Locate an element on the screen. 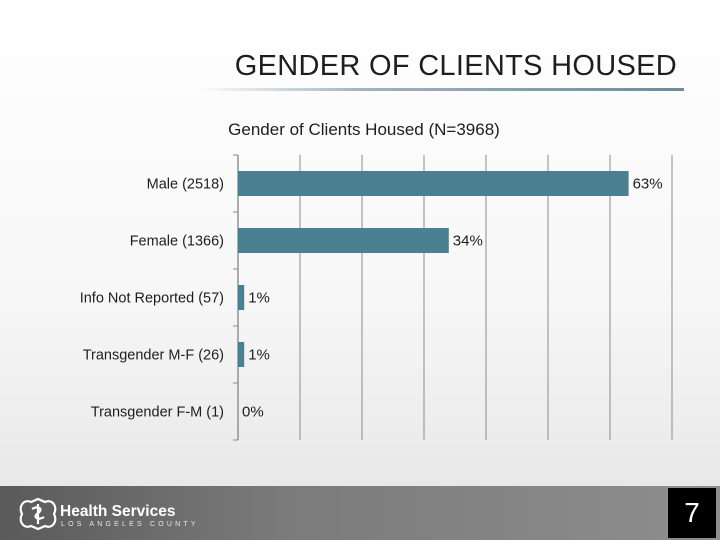 This screenshot has height=540, width=720. data-label-1: 34% is located at coordinates (468, 241).